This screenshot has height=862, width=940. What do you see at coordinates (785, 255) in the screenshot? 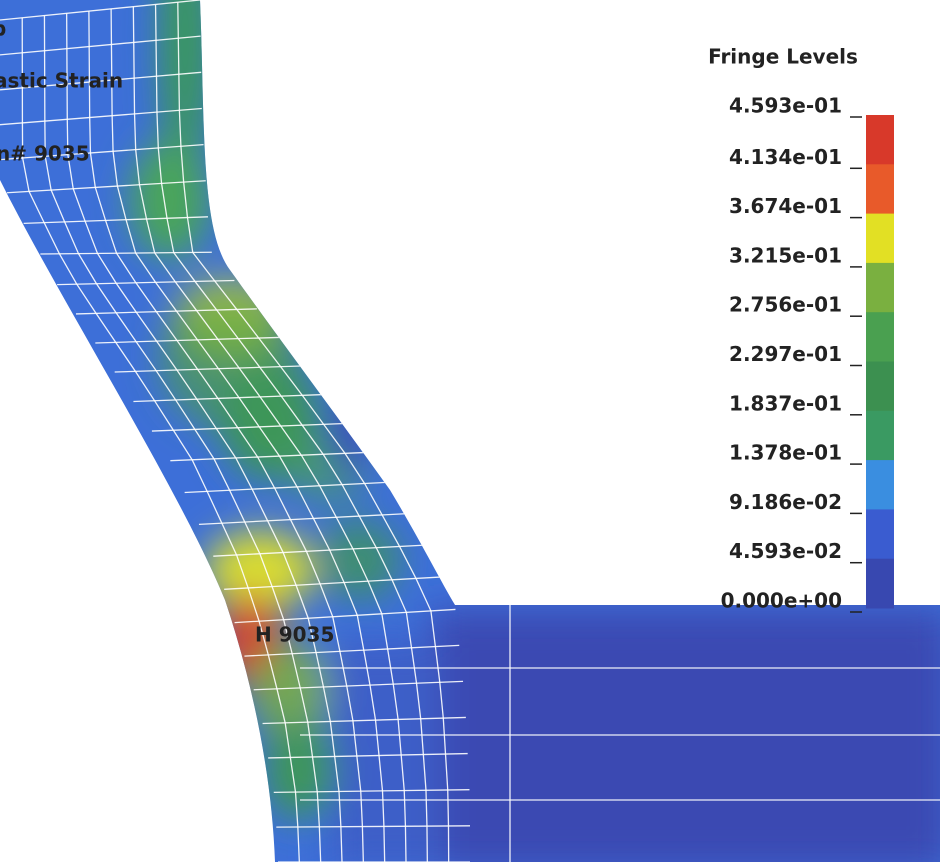
I see `level-label: 3.215e-01` at bounding box center [785, 255].